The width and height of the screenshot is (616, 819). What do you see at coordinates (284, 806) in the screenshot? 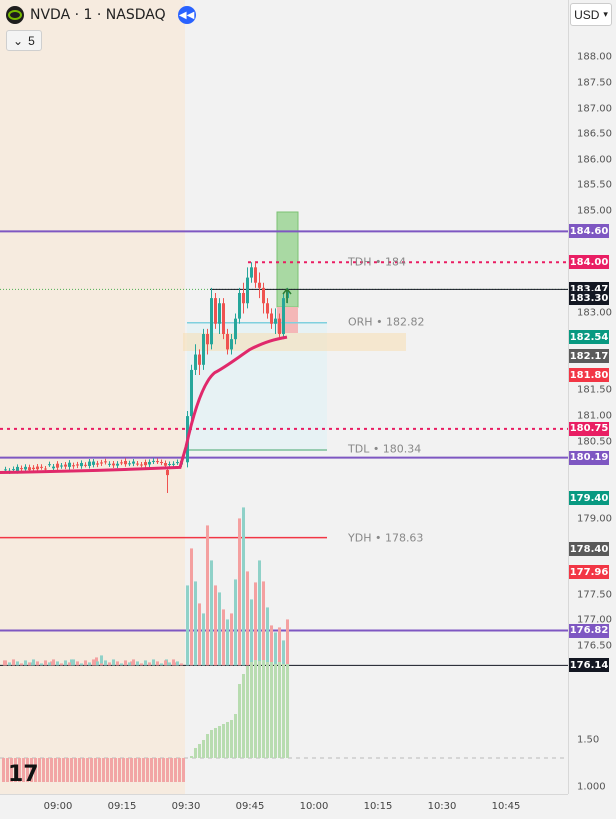
I see `time-axis: 09:00 09:15 09:30 09:45 10:00 10:15 10:30 10:45` at bounding box center [284, 806].